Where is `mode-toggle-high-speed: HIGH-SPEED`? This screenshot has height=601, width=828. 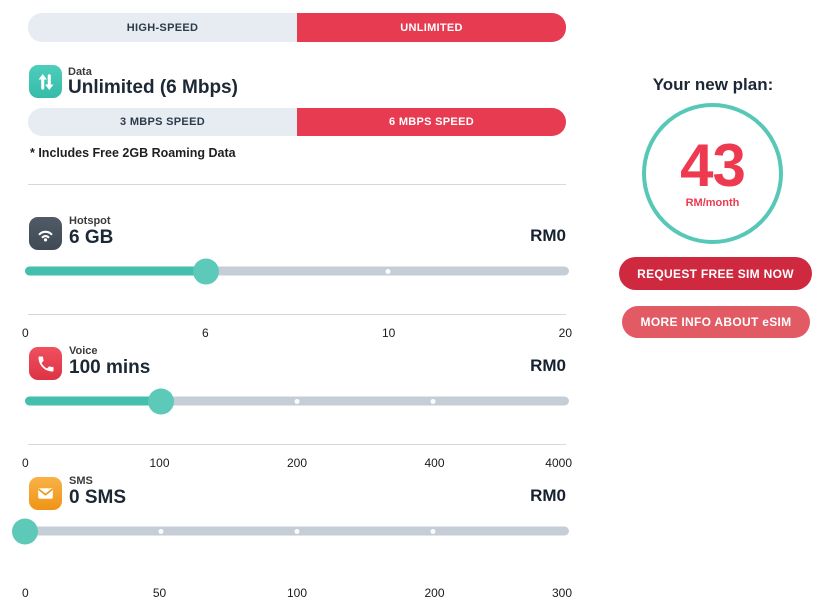
mode-toggle-high-speed: HIGH-SPEED is located at coordinates (162, 27).